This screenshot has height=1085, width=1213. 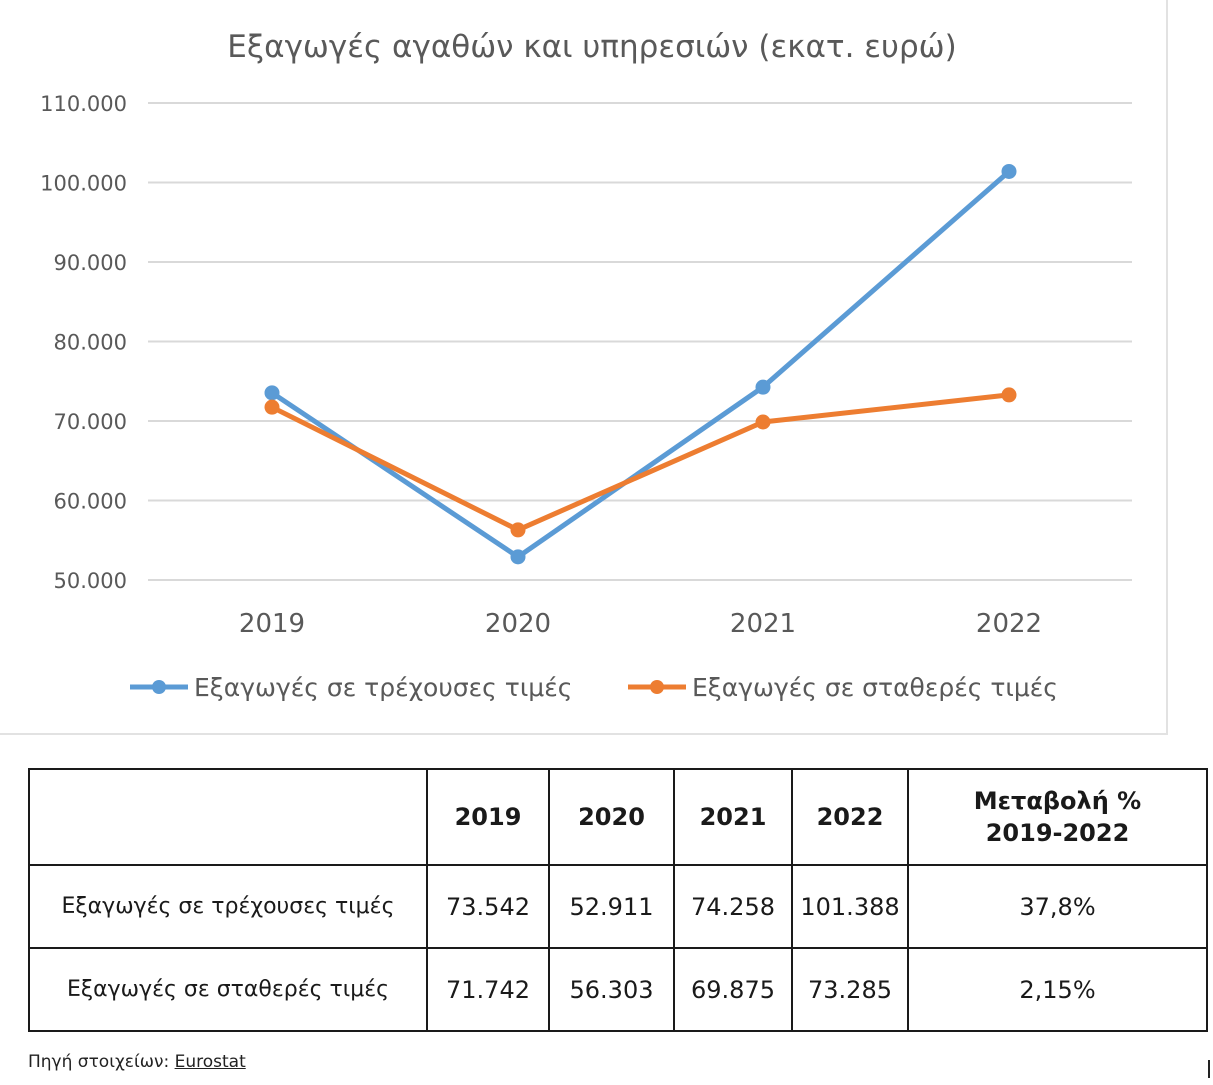 I want to click on legend-label: Εξαγωγές σε σταθερές τιμές, so click(x=875, y=687).